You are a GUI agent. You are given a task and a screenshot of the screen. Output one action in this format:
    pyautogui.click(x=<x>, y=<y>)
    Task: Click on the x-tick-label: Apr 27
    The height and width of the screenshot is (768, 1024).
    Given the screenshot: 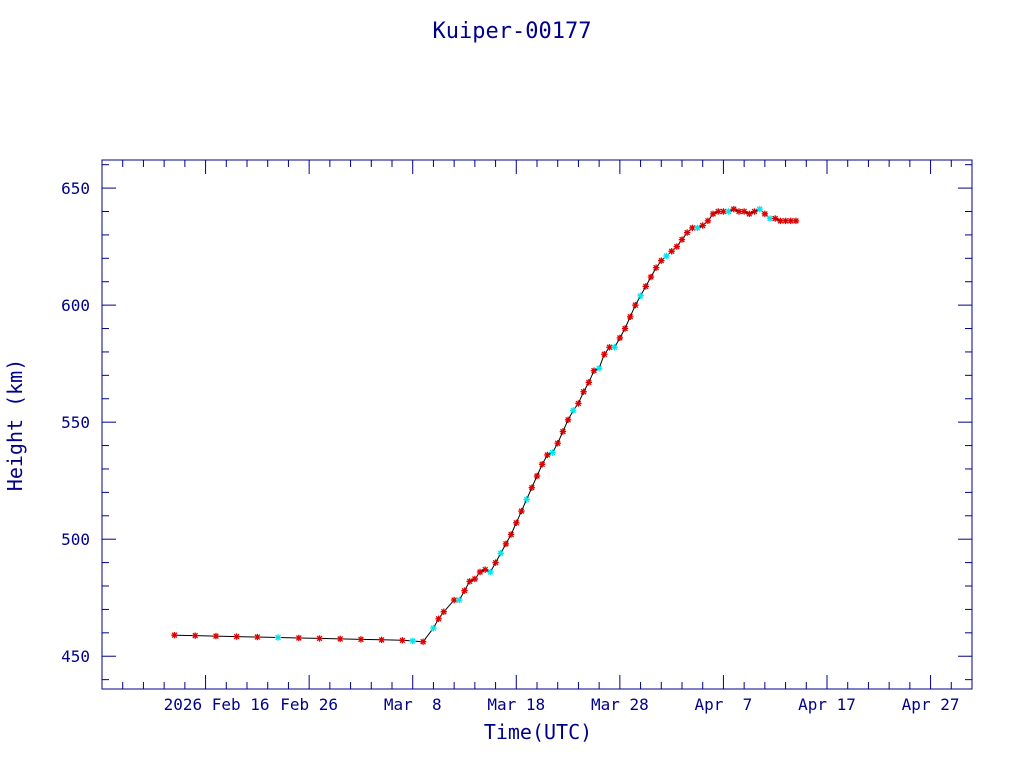 What is the action you would take?
    pyautogui.click(x=931, y=704)
    